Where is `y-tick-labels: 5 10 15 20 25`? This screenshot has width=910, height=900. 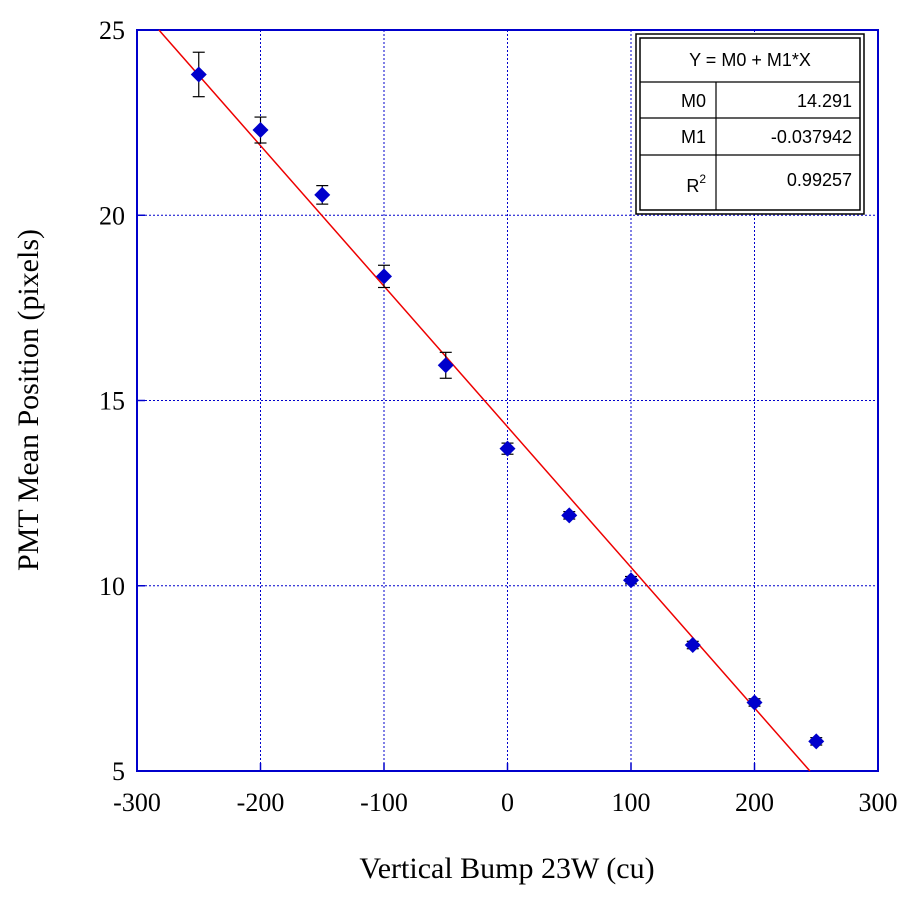 y-tick-labels: 5 10 15 20 25 is located at coordinates (112, 401).